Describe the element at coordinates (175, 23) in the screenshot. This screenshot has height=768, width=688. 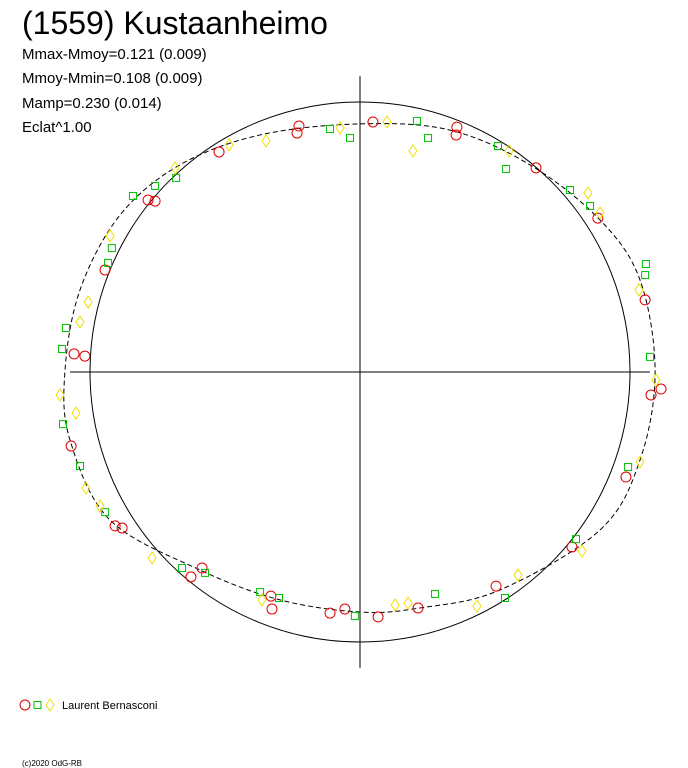
I see `chart-title: (1559) Kustaanheimo` at that location.